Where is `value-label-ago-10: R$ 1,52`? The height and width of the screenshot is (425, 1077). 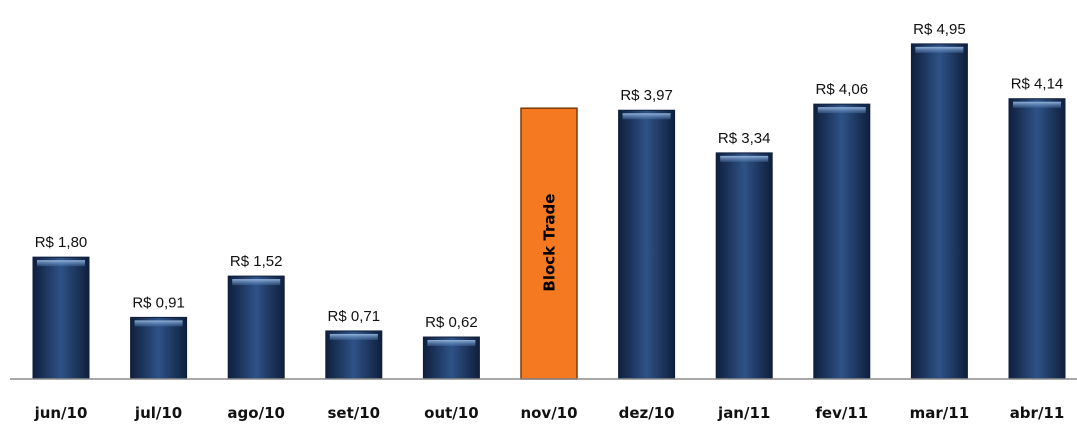
value-label-ago-10: R$ 1,52 is located at coordinates (256, 261).